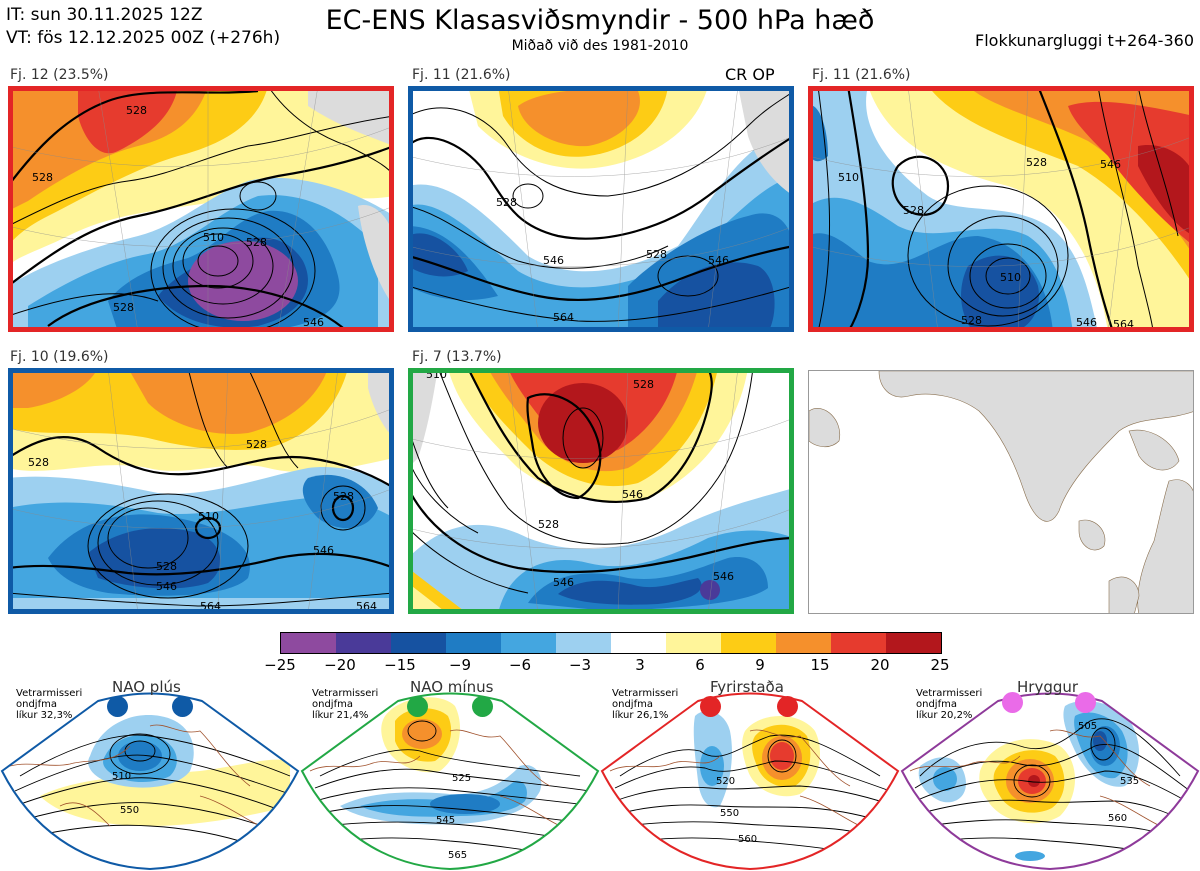 This screenshot has width=1200, height=871. I want to click on colorbar-tick: −3, so click(580, 665).